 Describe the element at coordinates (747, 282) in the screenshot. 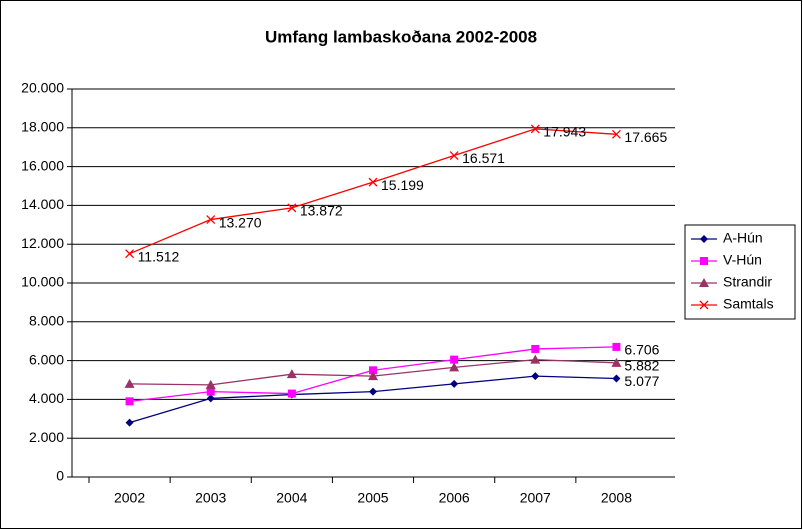

I see `legend-label: Strandir` at that location.